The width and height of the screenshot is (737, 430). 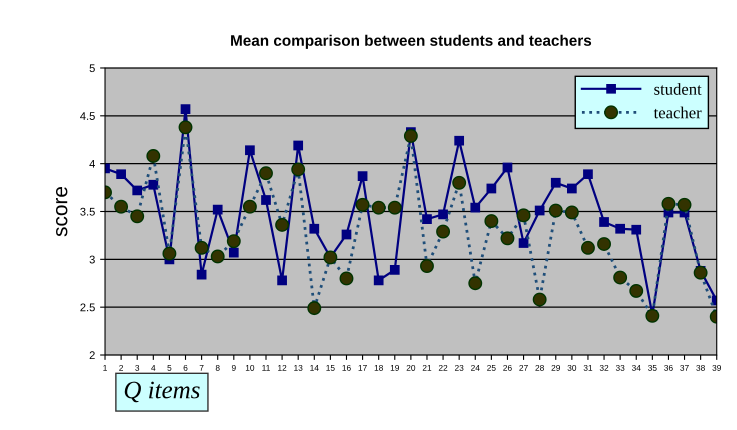 I want to click on x-tick-label: 32, so click(x=604, y=367).